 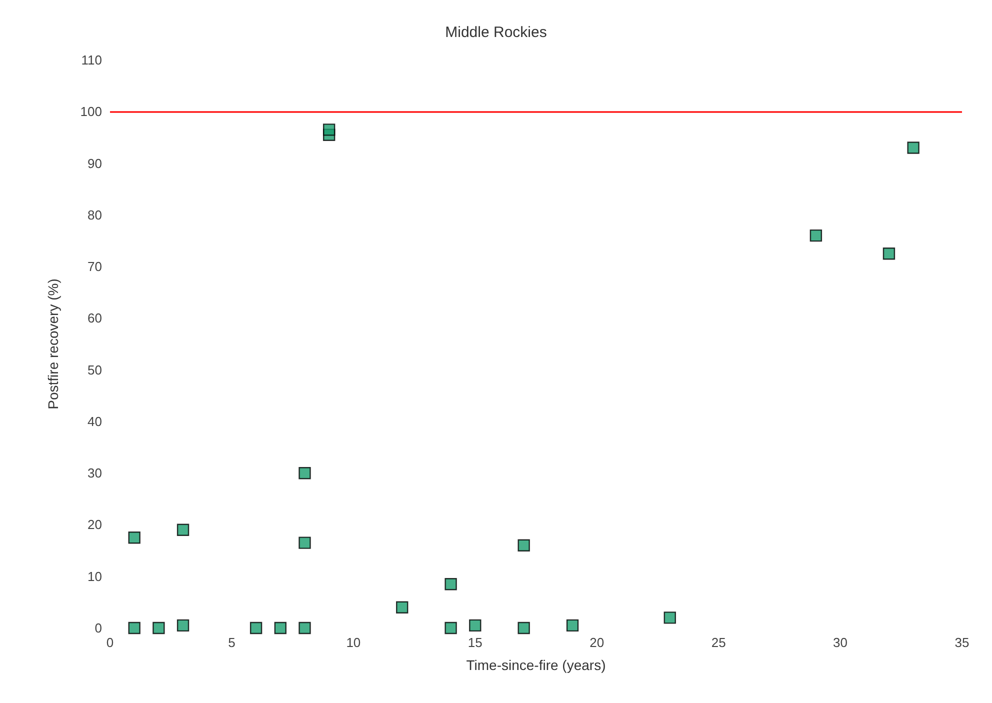 I want to click on y-tick-label: 60, so click(x=95, y=318).